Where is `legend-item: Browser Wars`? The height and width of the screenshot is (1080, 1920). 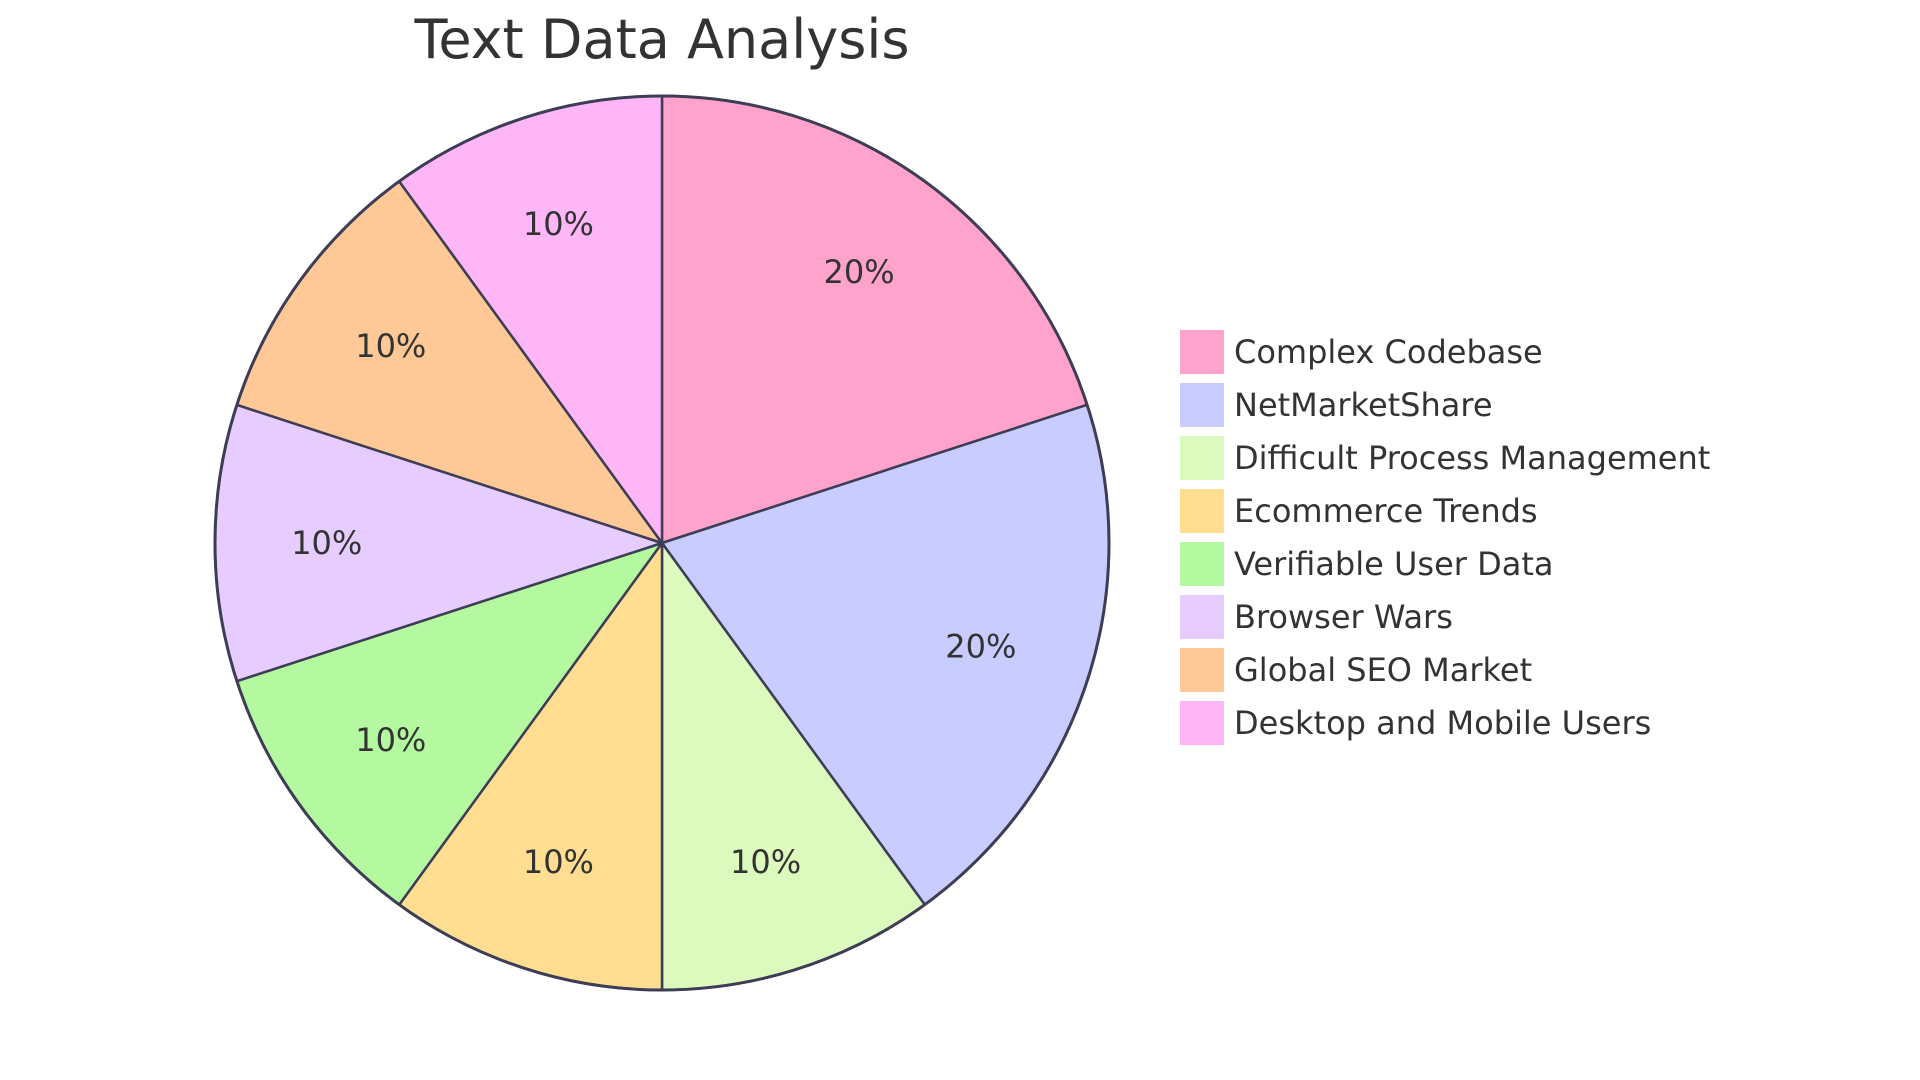
legend-item: Browser Wars is located at coordinates (1316, 617).